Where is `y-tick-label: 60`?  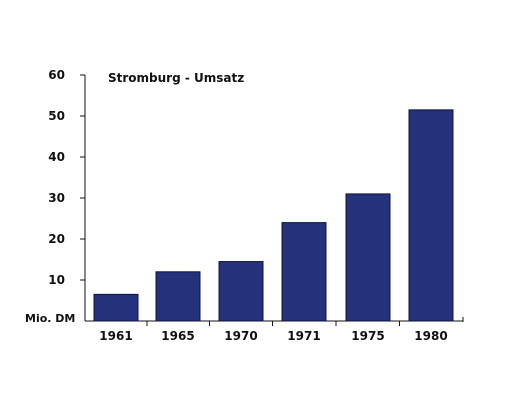 y-tick-label: 60 is located at coordinates (56, 75).